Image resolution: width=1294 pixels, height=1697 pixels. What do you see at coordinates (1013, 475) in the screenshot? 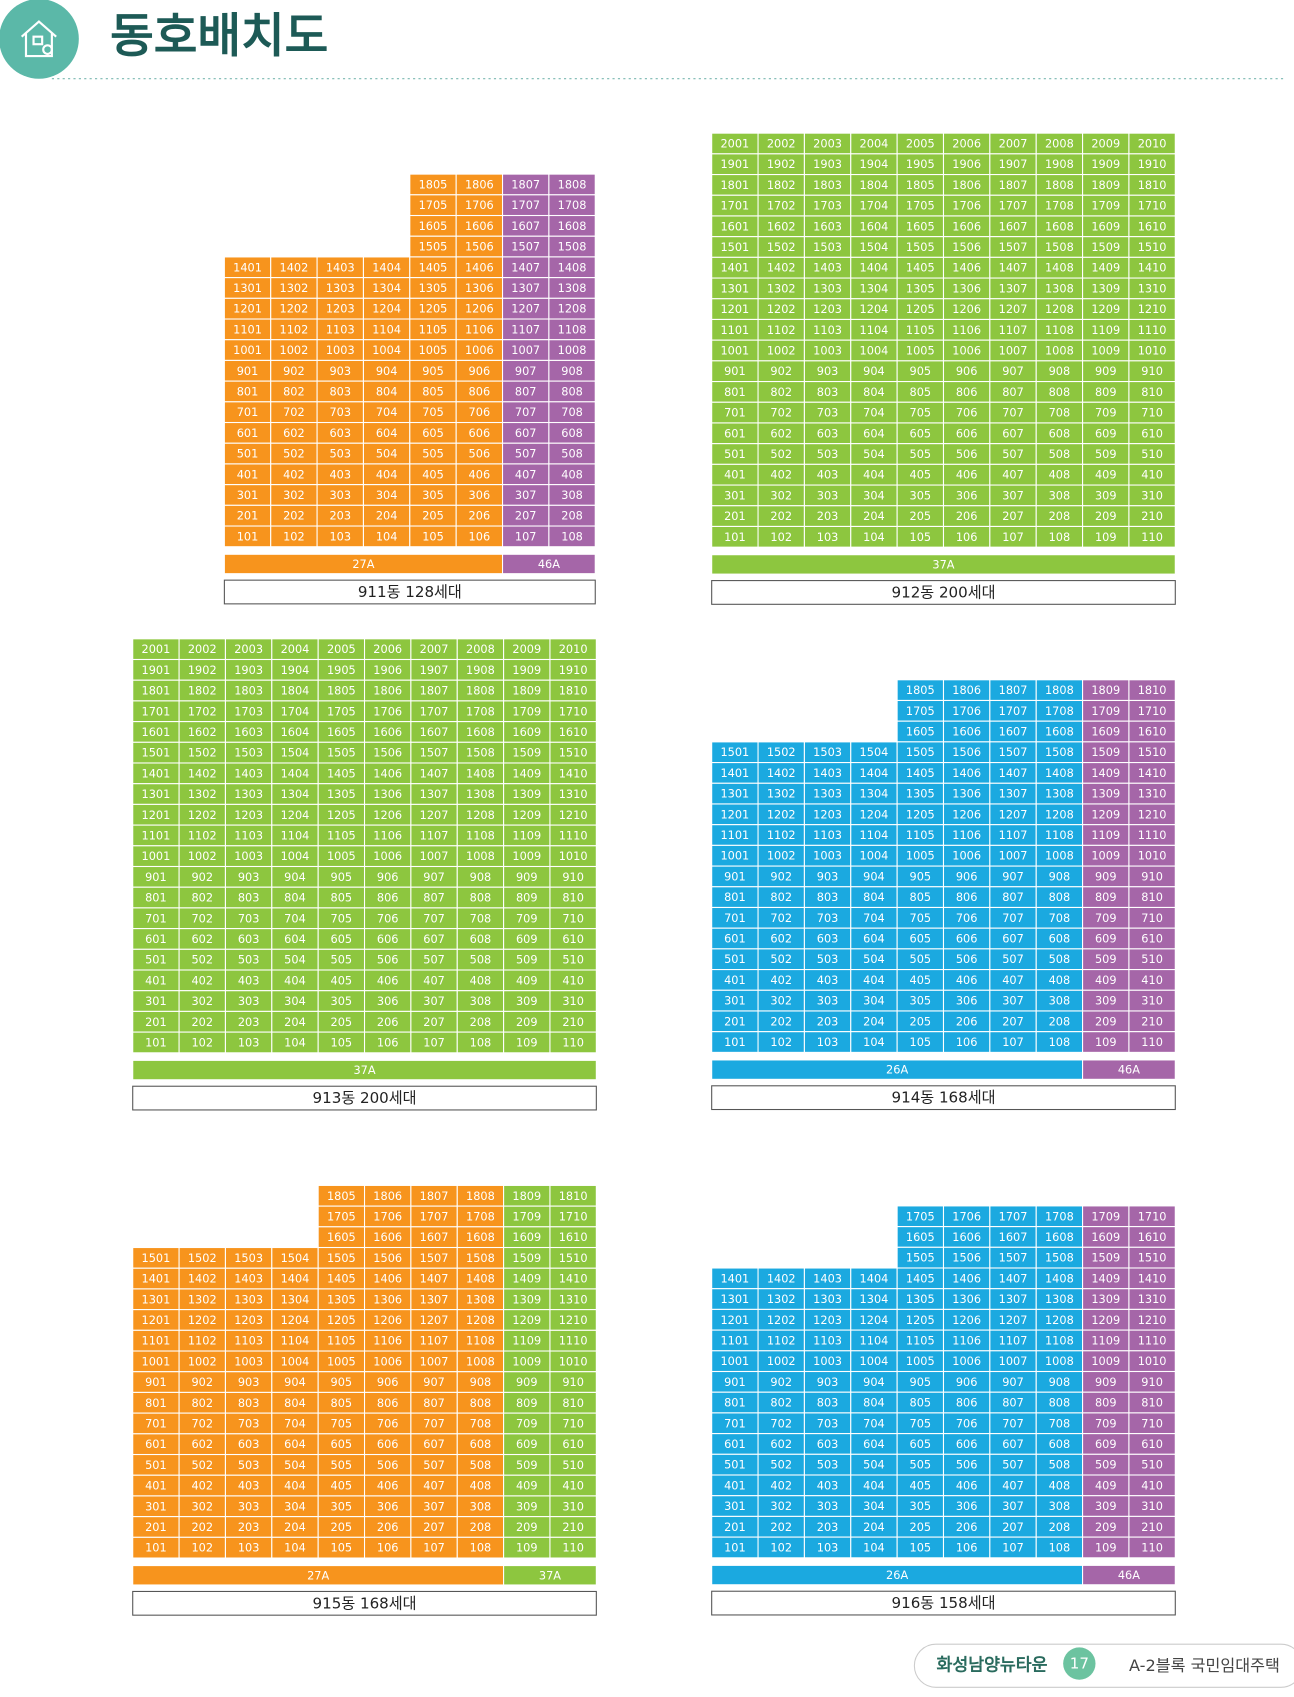
I see `unit-number: 407` at bounding box center [1013, 475].